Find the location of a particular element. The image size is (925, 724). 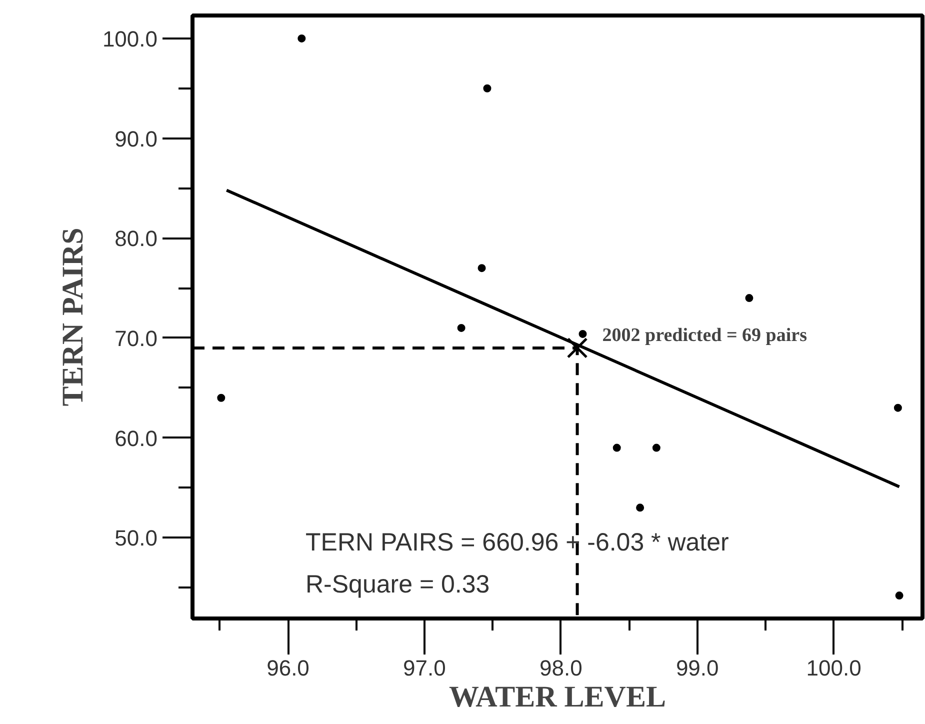

x-tick-label: 98.0 is located at coordinates (561, 668).